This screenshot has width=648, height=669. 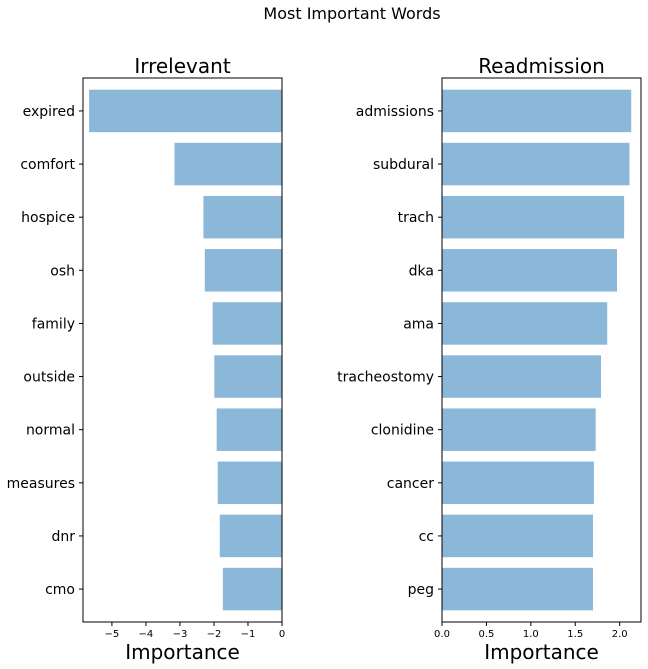 I want to click on readmission-label-clonidine: clonidine, so click(x=402, y=431).